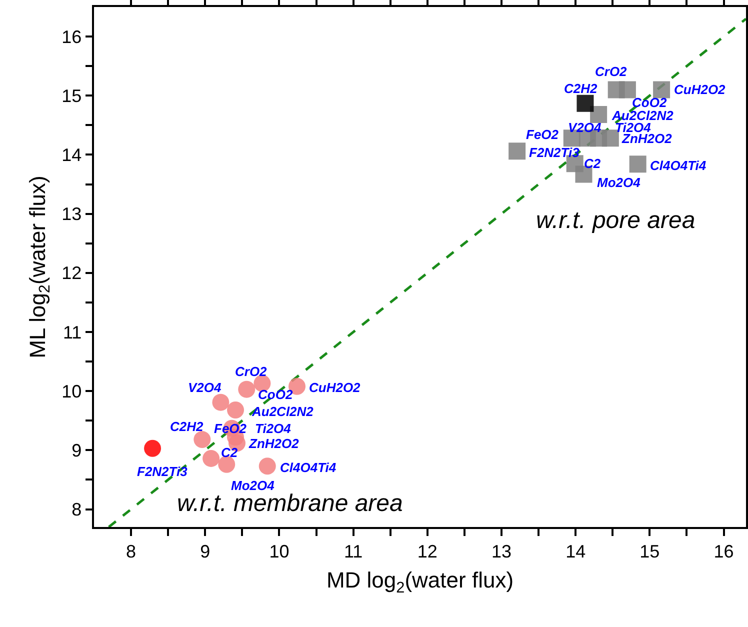 Image resolution: width=748 pixels, height=627 pixels. I want to click on annotation: ZnH2O2, so click(274, 443).